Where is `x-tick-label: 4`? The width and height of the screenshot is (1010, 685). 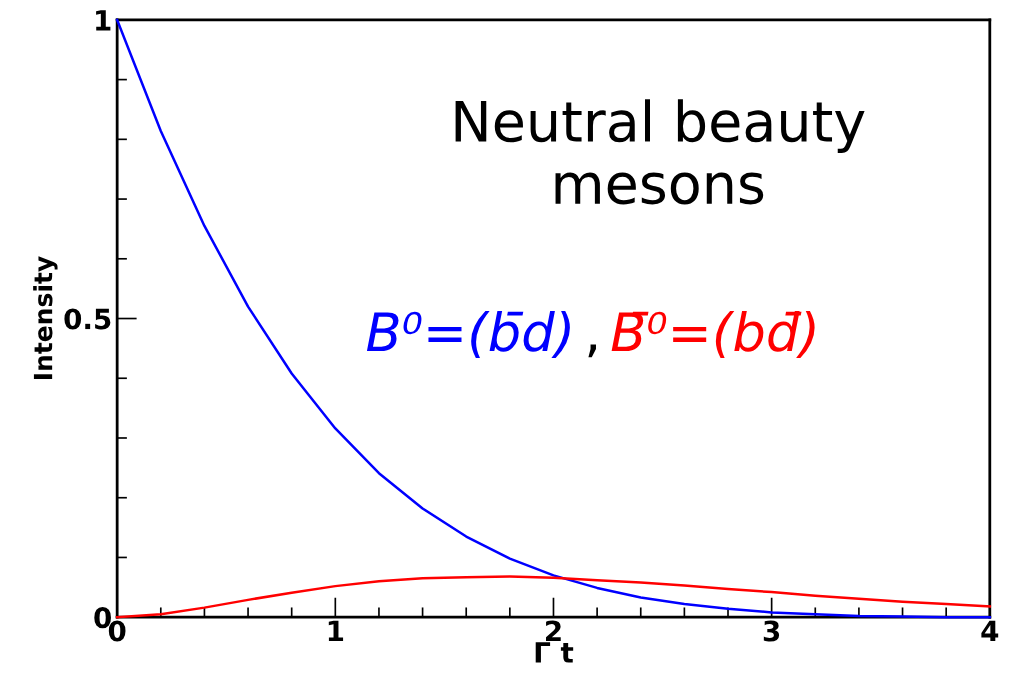 x-tick-label: 4 is located at coordinates (990, 631).